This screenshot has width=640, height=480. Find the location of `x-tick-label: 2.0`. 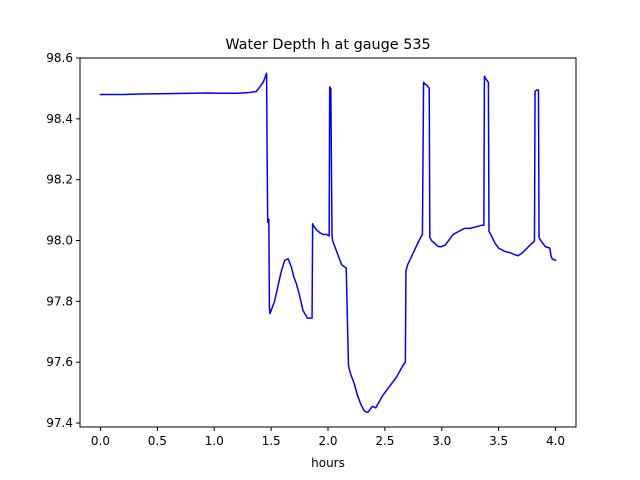

x-tick-label: 2.0 is located at coordinates (327, 441).